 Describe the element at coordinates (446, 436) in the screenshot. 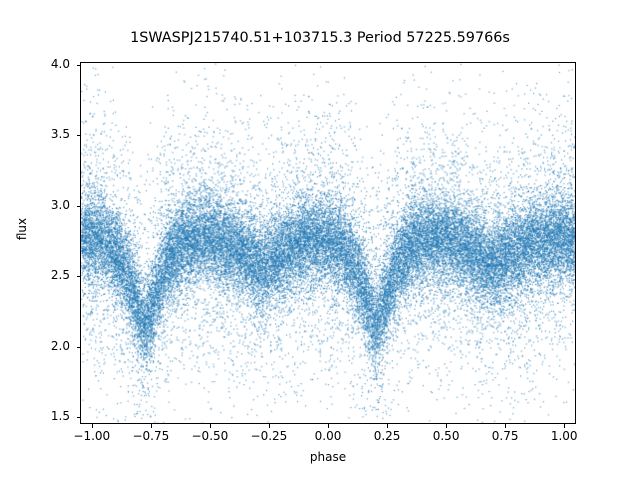

I see `x-tick-label: 0.50` at that location.